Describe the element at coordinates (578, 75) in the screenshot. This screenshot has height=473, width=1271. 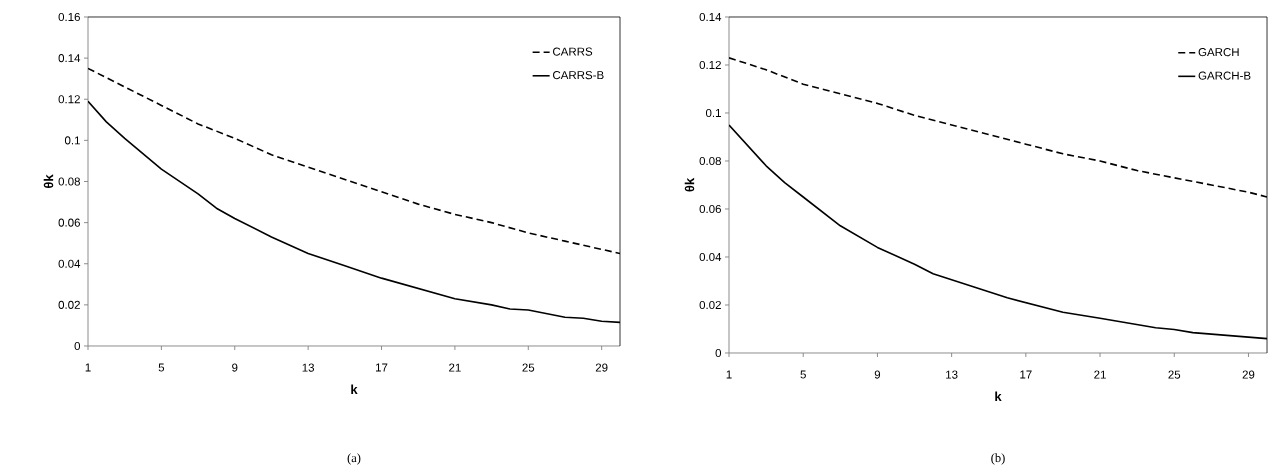
I see `legend-label: CARRS-B` at that location.